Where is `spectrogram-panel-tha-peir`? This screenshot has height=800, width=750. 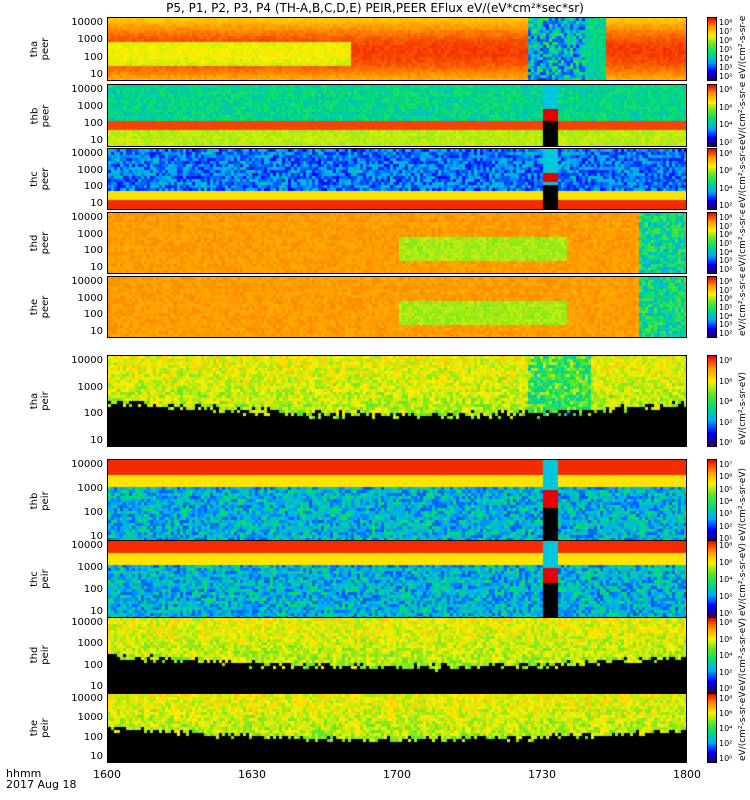
spectrogram-panel-tha-peir is located at coordinates (397, 401).